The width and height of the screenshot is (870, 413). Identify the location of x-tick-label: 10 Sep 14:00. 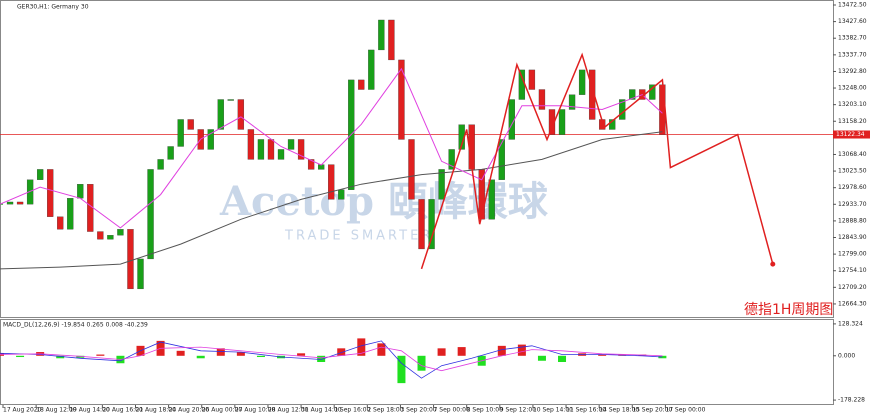
(553, 410).